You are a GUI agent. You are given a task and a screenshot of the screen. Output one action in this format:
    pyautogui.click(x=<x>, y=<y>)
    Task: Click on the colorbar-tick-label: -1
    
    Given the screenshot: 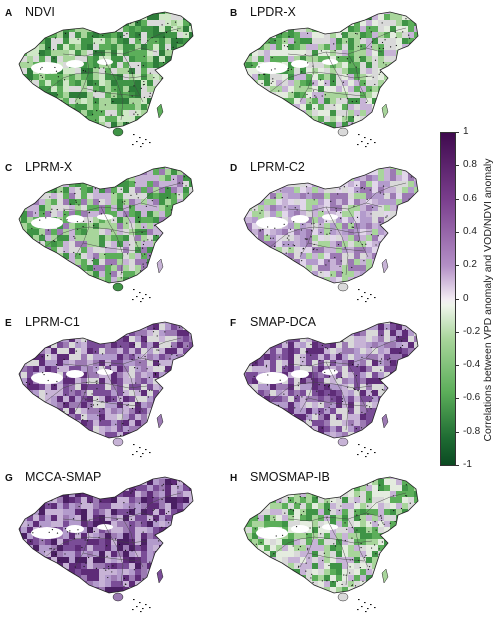 What is the action you would take?
    pyautogui.click(x=467, y=464)
    